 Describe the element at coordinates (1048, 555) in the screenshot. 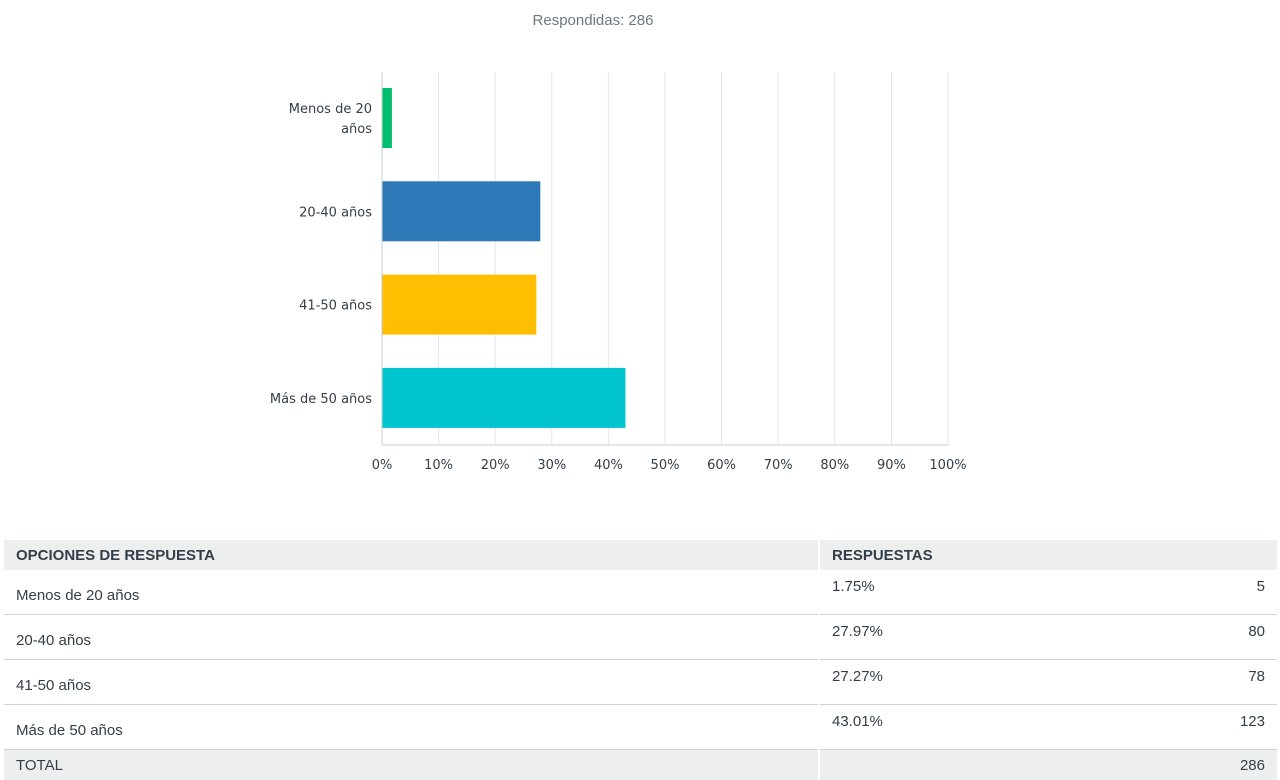

I see `header-responses: RESPUESTAS` at that location.